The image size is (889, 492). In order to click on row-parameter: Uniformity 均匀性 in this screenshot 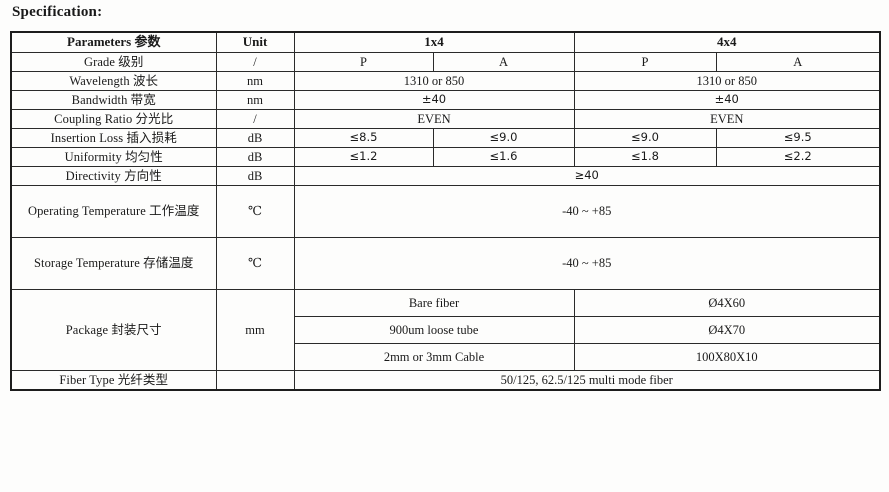, I will do `click(113, 156)`.